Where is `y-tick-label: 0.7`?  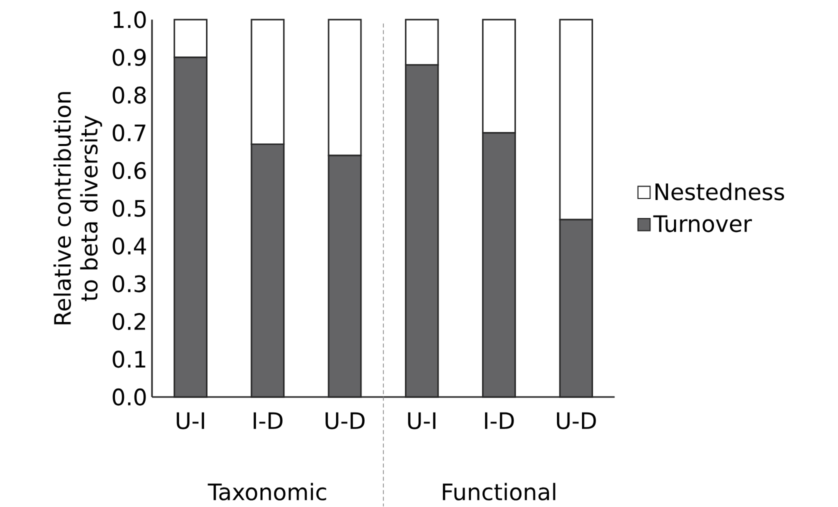
y-tick-label: 0.7 is located at coordinates (129, 133).